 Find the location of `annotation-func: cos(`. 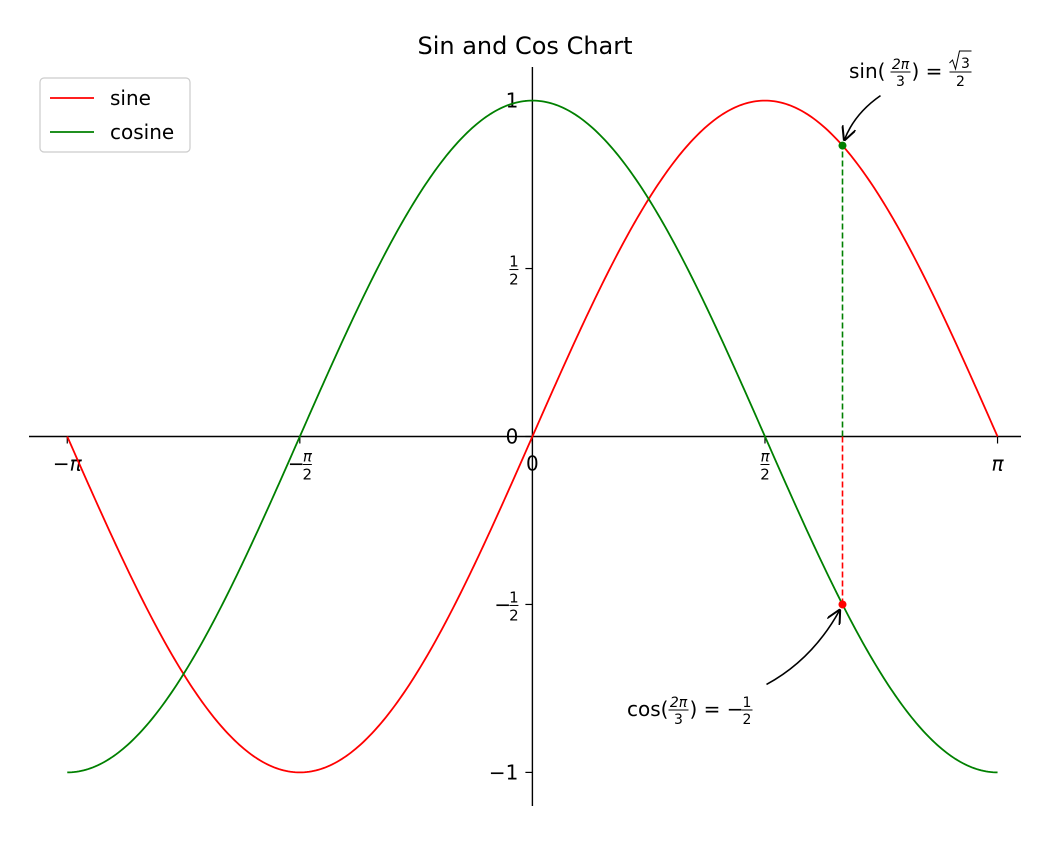

annotation-func: cos( is located at coordinates (647, 709).